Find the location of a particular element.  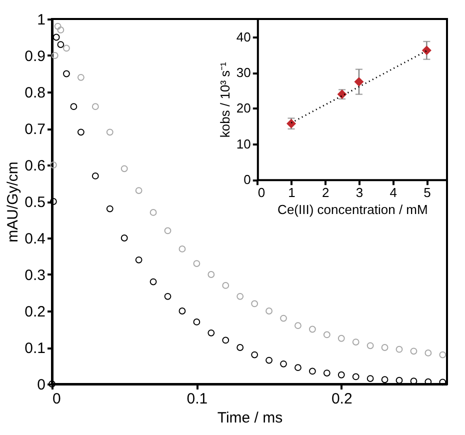

y-tick-label: 0.3 is located at coordinates (35, 275).